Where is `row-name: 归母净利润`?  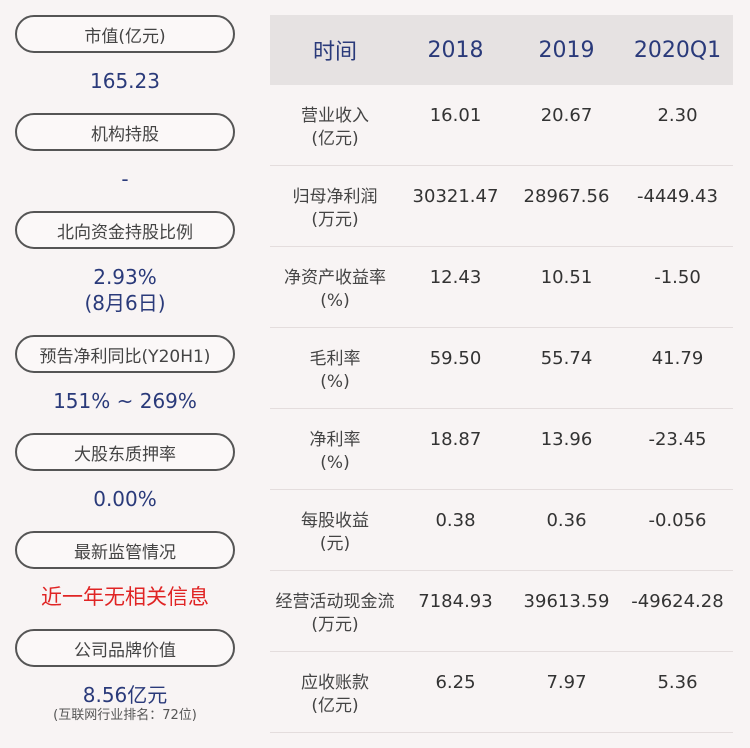
row-name: 归母净利润 is located at coordinates (335, 197).